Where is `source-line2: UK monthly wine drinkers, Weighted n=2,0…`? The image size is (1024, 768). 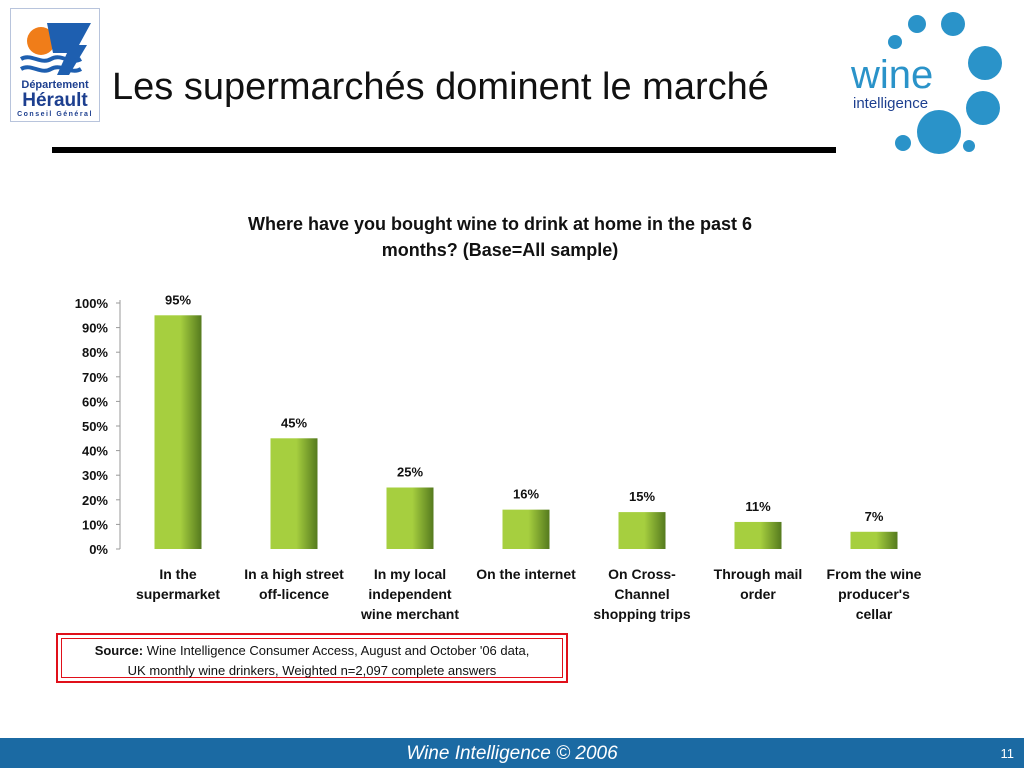
source-line2: UK monthly wine drinkers, Weighted n=2,0… is located at coordinates (312, 670).